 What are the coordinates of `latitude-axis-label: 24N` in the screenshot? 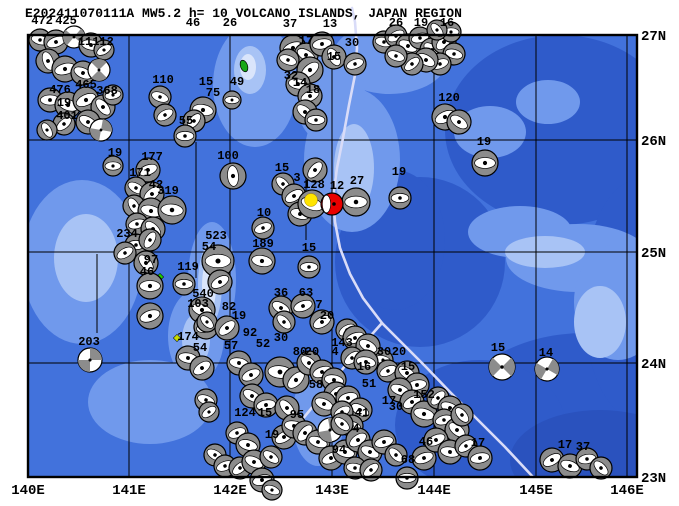 It's located at (653, 365).